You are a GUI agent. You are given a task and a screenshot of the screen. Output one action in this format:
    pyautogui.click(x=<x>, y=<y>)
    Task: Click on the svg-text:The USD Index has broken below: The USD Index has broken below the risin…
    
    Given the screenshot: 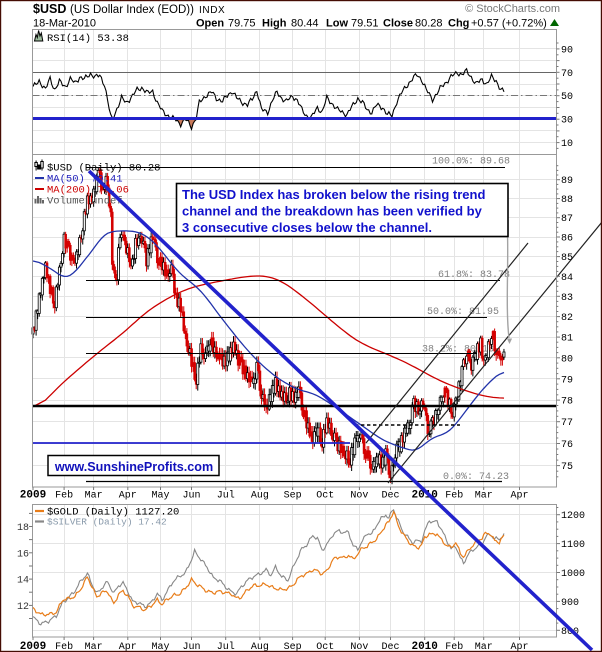 What is the action you would take?
    pyautogui.click(x=333, y=194)
    